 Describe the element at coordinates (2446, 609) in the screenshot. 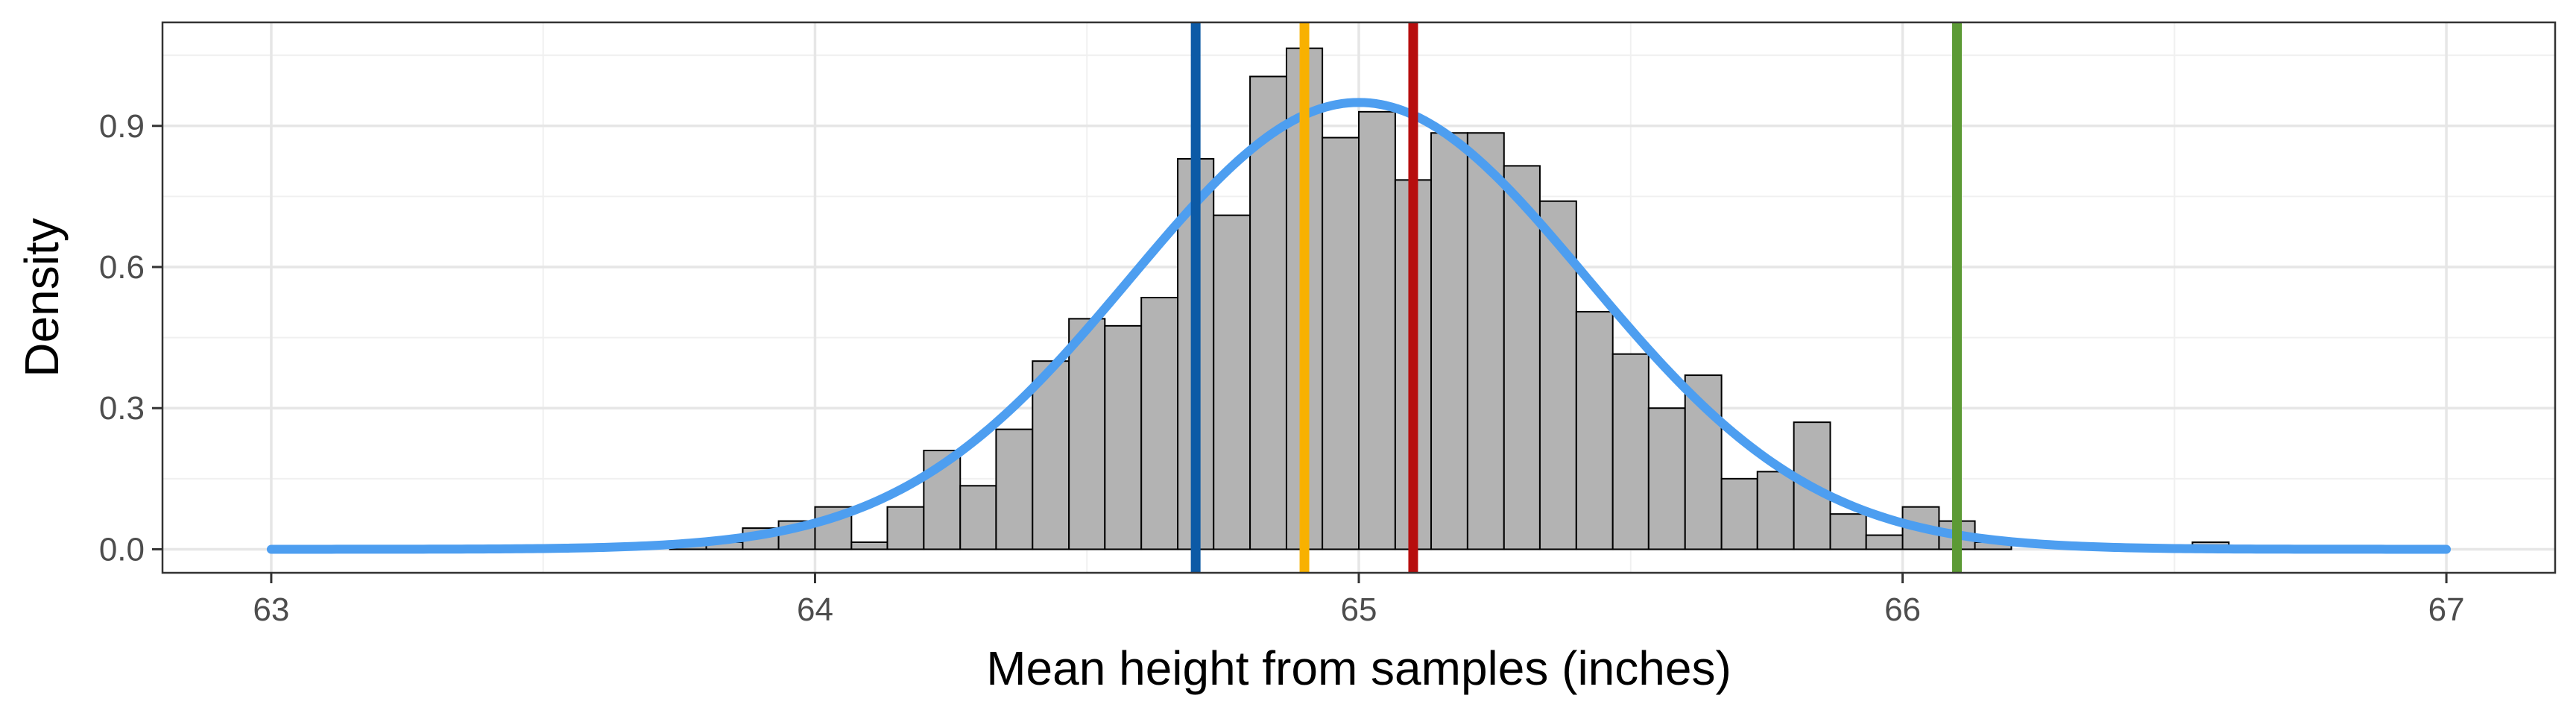

I see `x-tick-label: 67` at that location.